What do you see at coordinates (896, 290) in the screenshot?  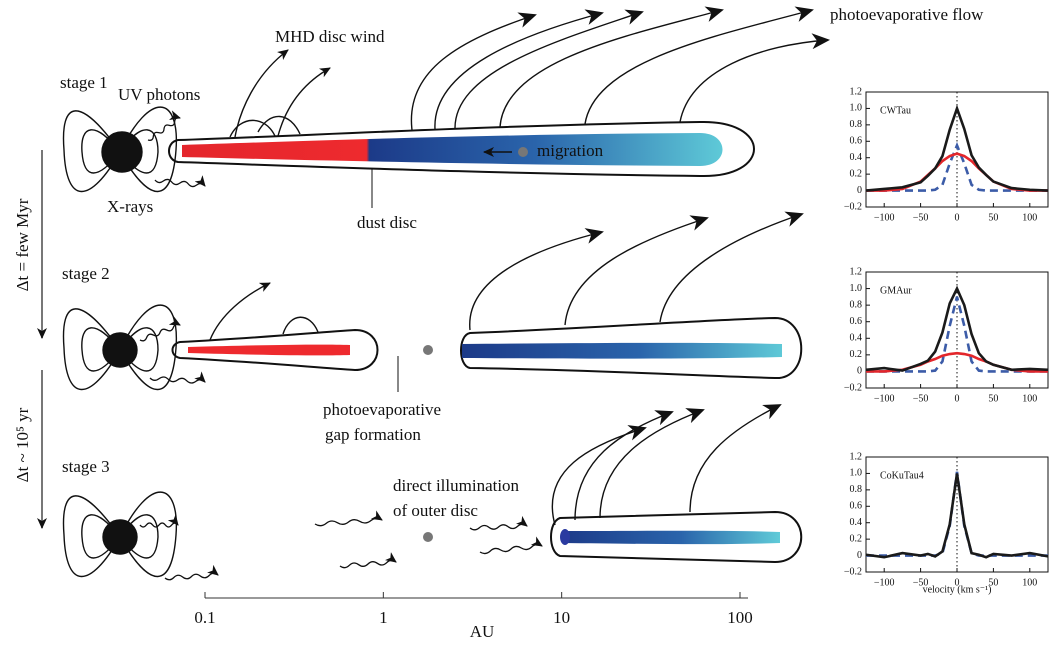 I see `panel-label: GMAur` at bounding box center [896, 290].